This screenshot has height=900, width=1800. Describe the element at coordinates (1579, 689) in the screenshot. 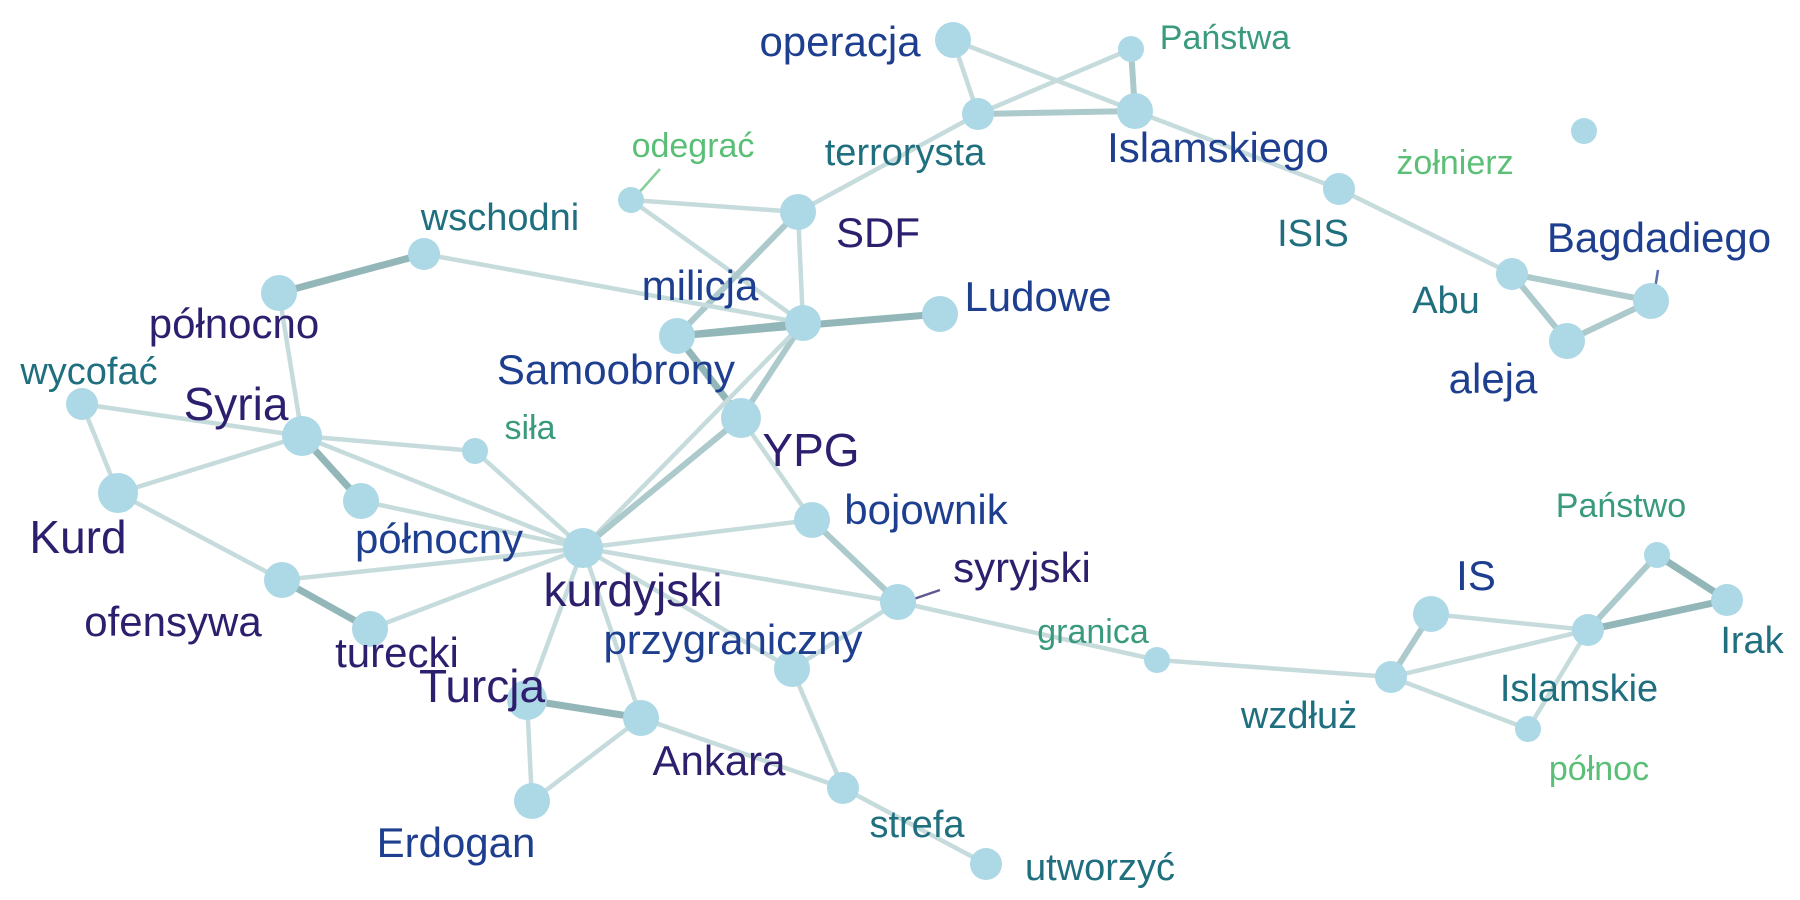

I see `label-islamskie: Islamskie` at that location.